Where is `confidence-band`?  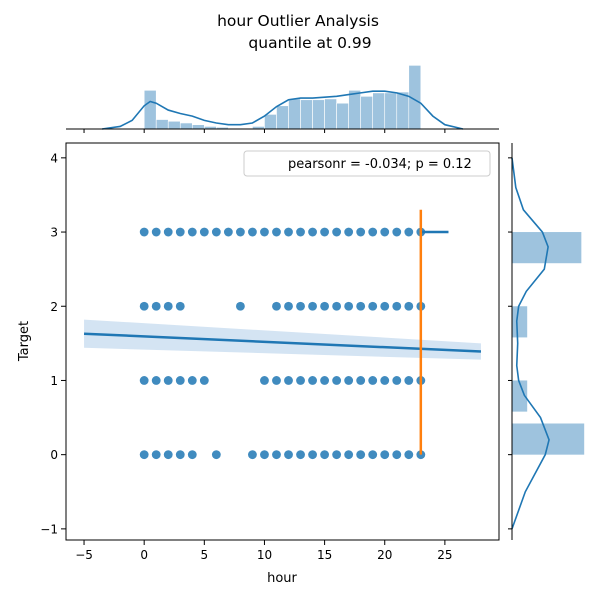
confidence-band is located at coordinates (282, 339).